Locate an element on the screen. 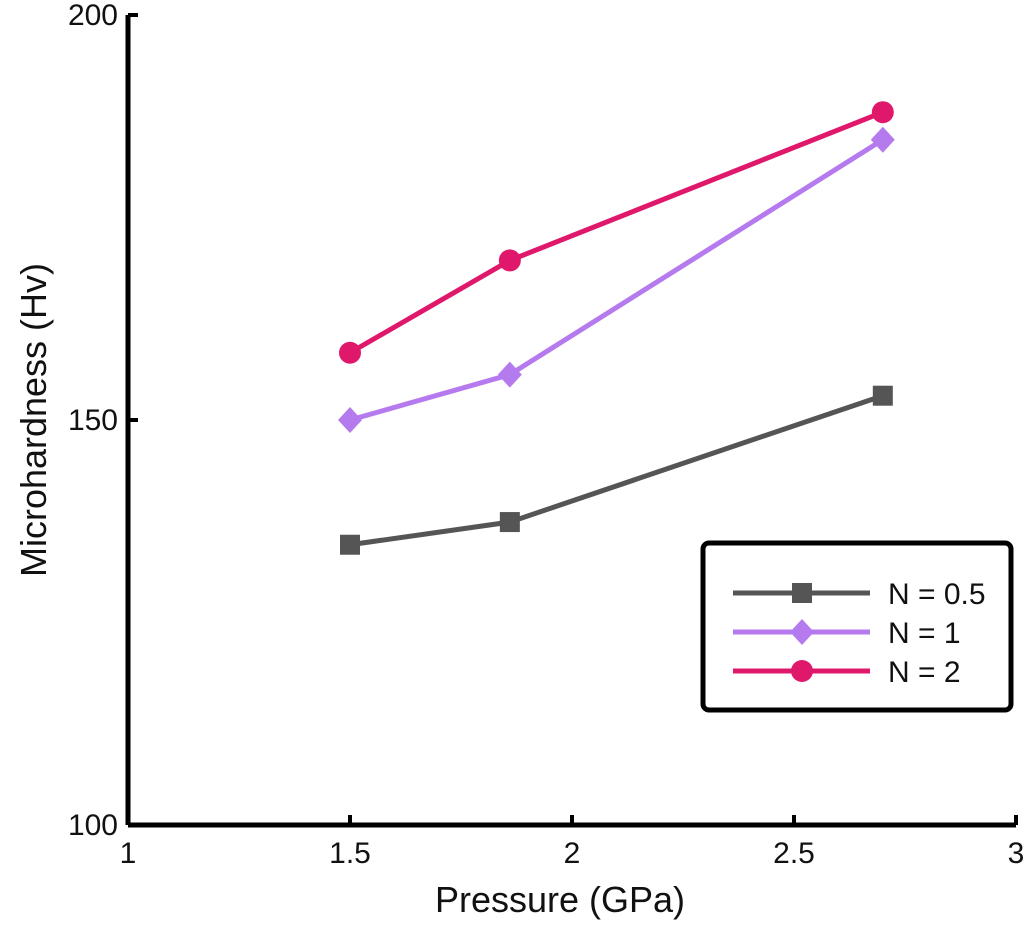 Image resolution: width=1024 pixels, height=929 pixels. legend-label: N = 0.5 is located at coordinates (937, 594).